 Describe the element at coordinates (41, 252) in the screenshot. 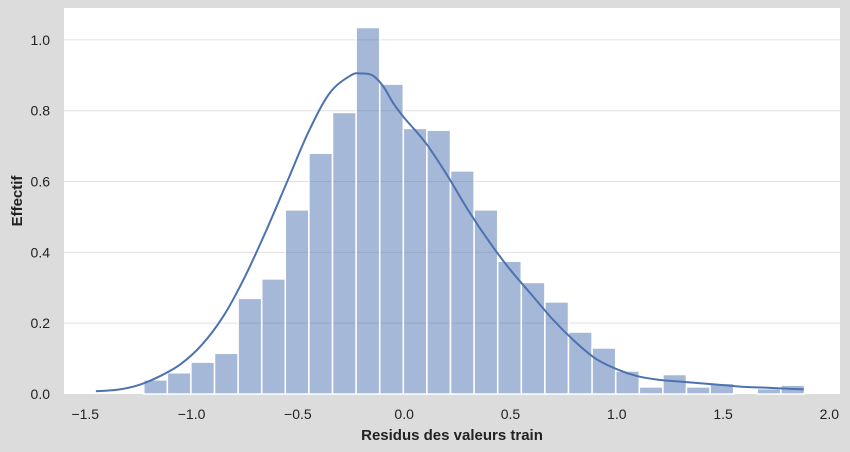

I see `y-tick-label: 0.4` at that location.